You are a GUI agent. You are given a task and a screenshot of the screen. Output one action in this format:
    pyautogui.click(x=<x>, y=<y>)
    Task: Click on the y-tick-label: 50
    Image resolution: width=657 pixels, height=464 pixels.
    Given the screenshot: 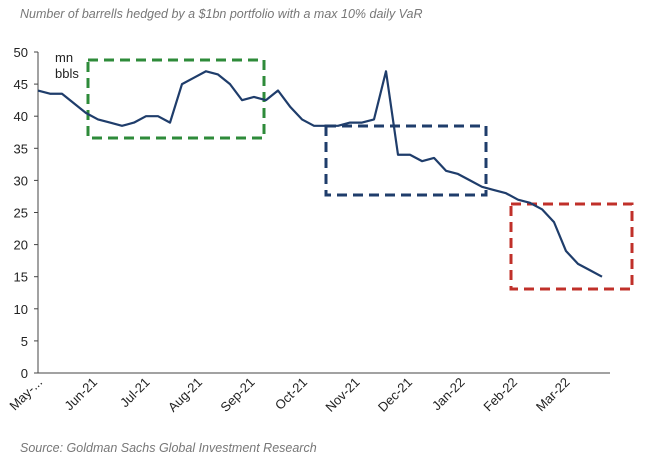 What is the action you would take?
    pyautogui.click(x=21, y=52)
    